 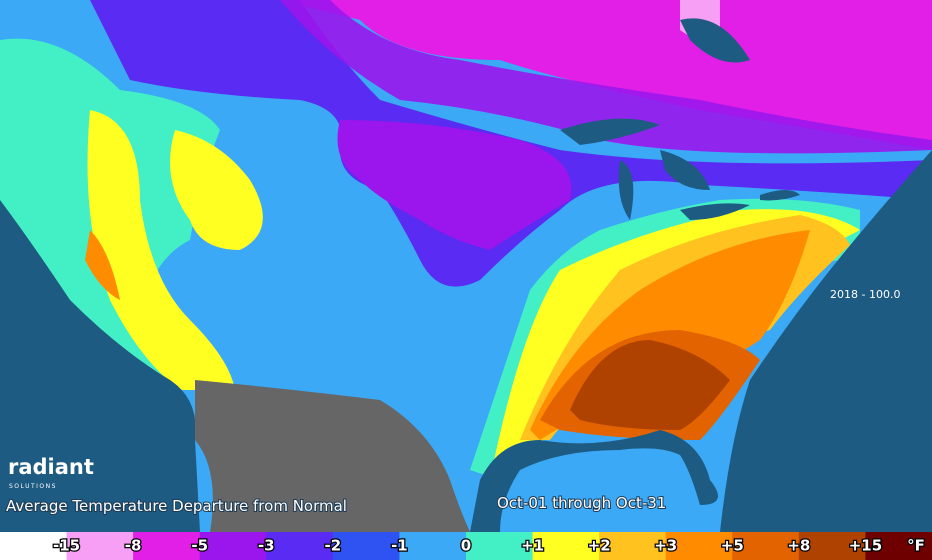 I want to click on legend-label: -15, so click(x=66, y=546).